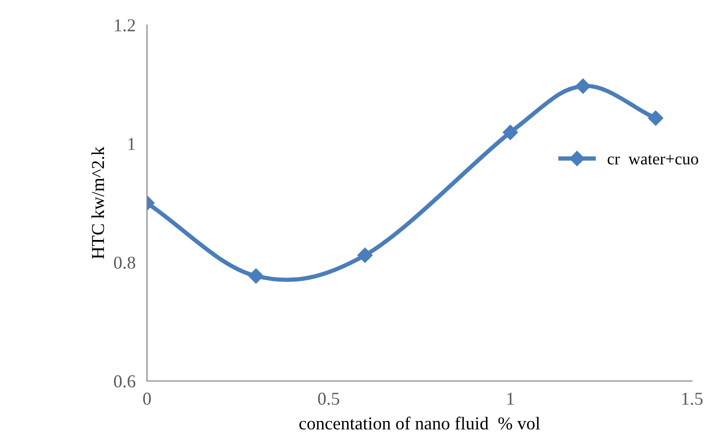 The width and height of the screenshot is (726, 446). Describe the element at coordinates (124, 25) in the screenshot. I see `y-tick-label: 1.2` at that location.